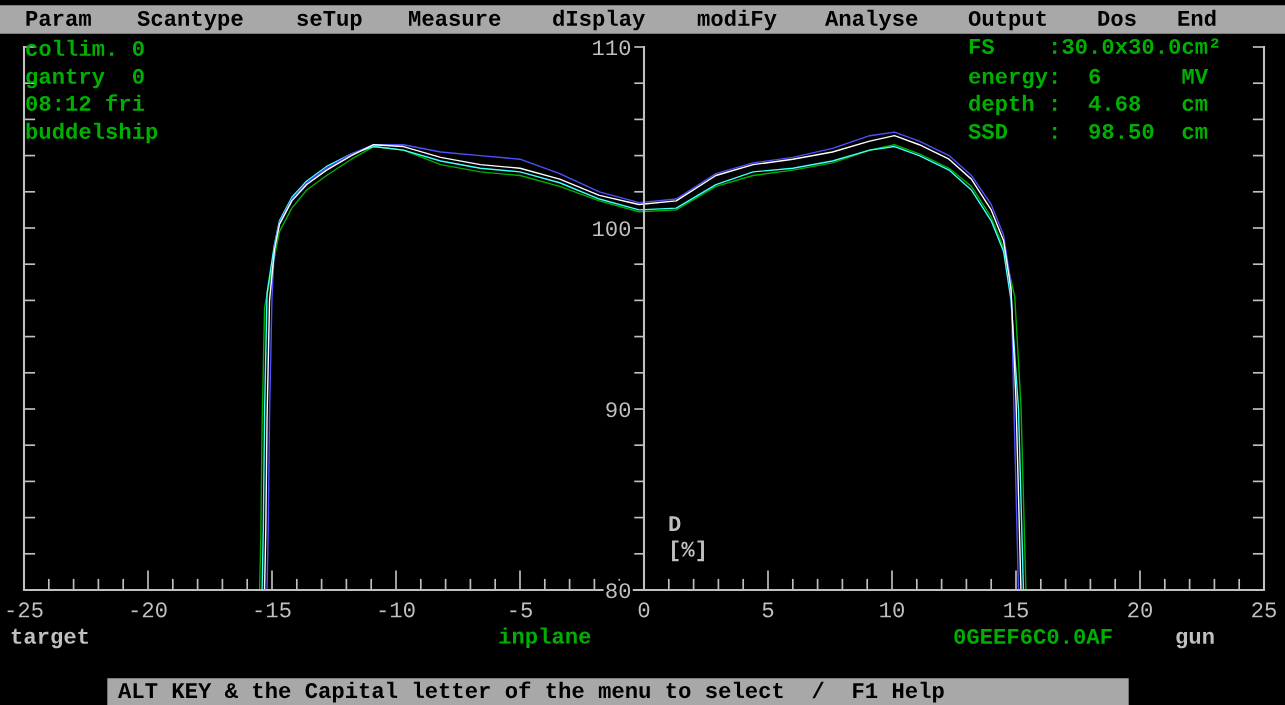  I want to click on text: Scantype, so click(190, 20).